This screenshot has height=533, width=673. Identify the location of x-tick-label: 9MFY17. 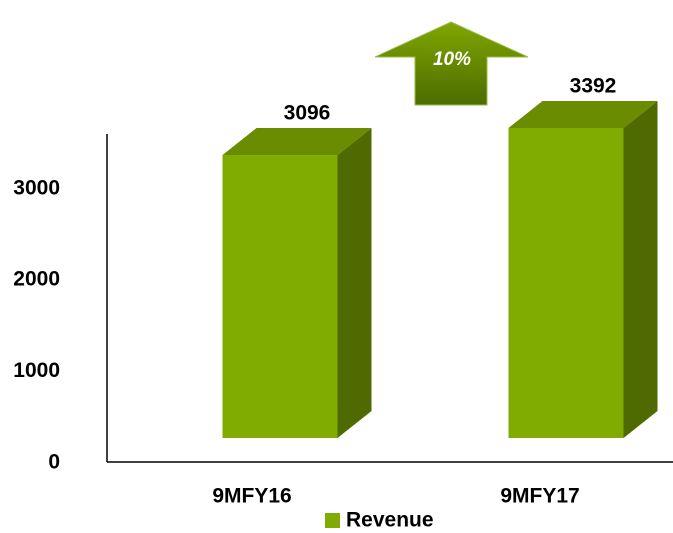
(539, 496).